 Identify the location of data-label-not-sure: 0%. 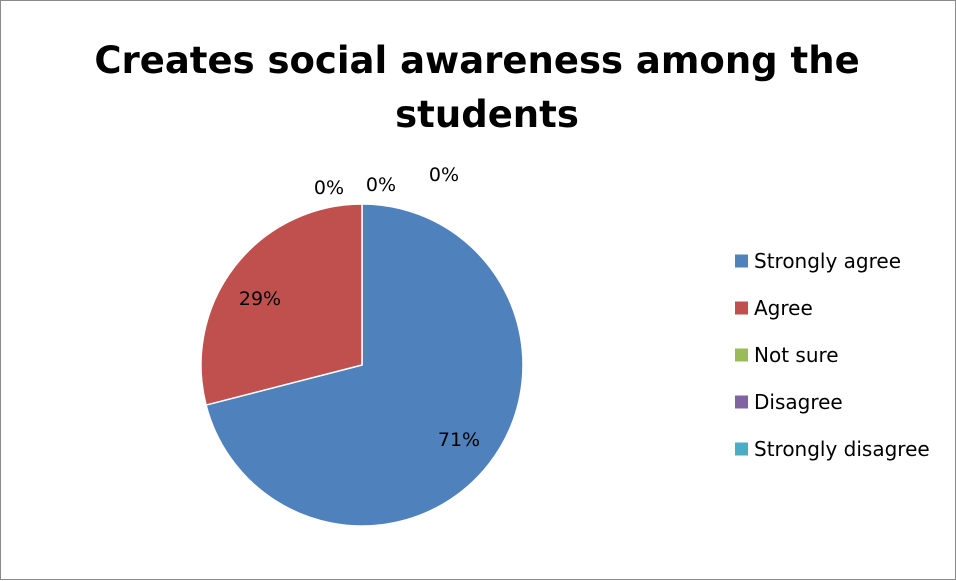
(329, 188).